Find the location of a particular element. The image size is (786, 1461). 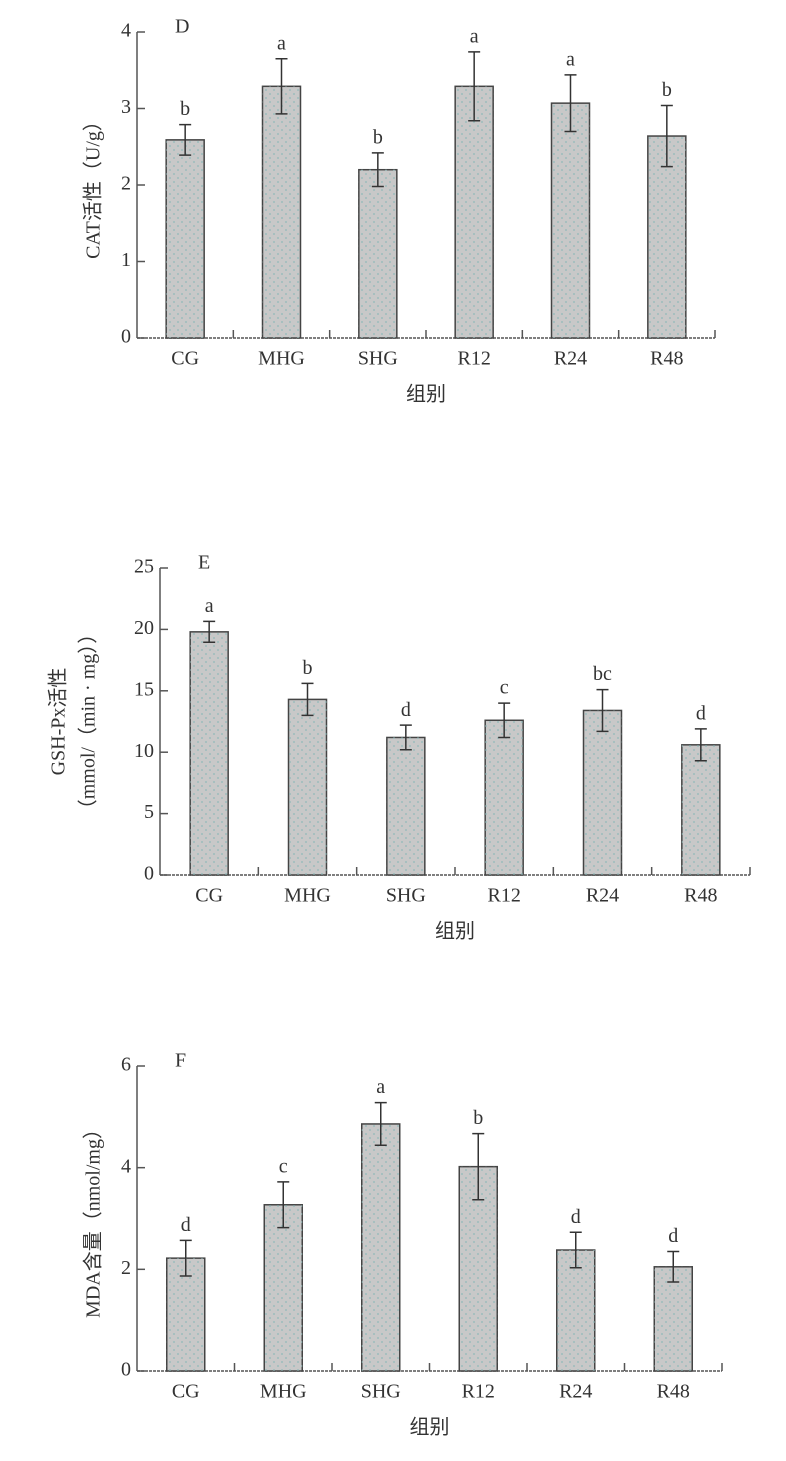

y-tick-label: 15 is located at coordinates (144, 689).